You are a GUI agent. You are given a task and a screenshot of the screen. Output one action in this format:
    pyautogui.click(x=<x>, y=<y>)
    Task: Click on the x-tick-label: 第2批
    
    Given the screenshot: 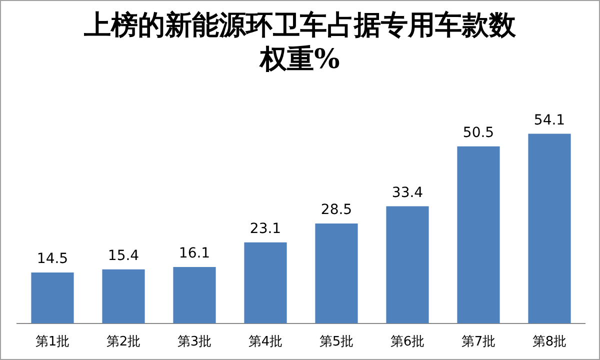 What is the action you would take?
    pyautogui.click(x=123, y=342)
    